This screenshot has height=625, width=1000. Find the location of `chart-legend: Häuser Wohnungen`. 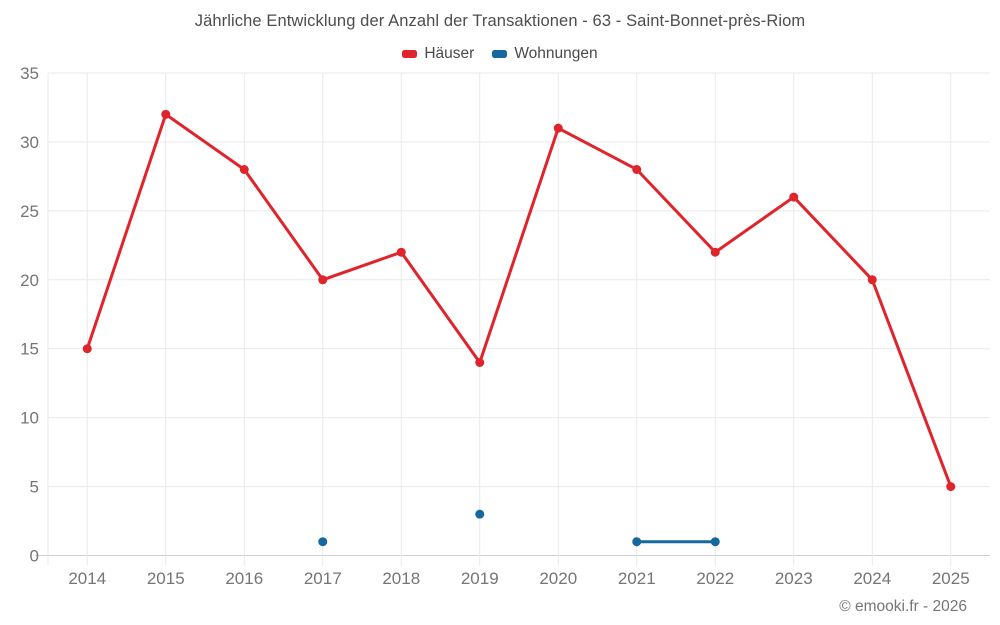

chart-legend: Häuser Wohnungen is located at coordinates (500, 54).